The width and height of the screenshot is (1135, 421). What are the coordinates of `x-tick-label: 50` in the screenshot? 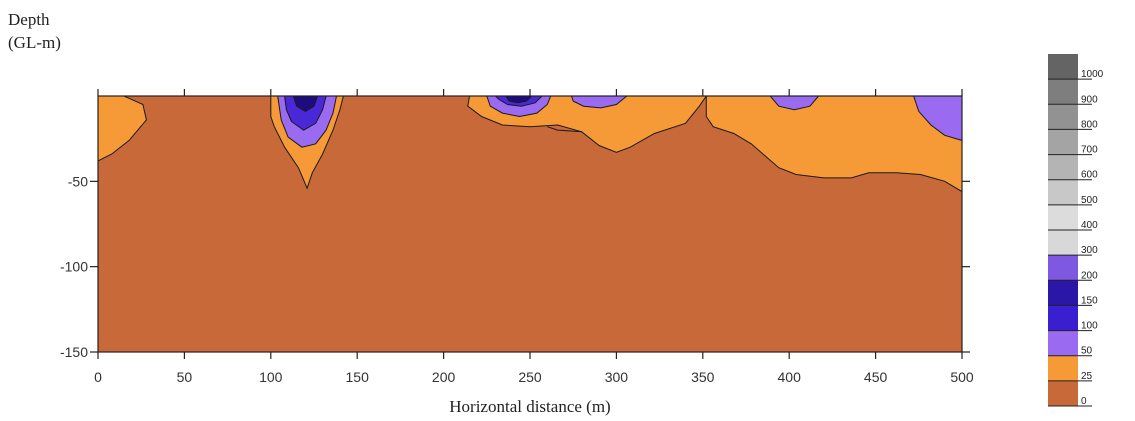 It's located at (185, 377).